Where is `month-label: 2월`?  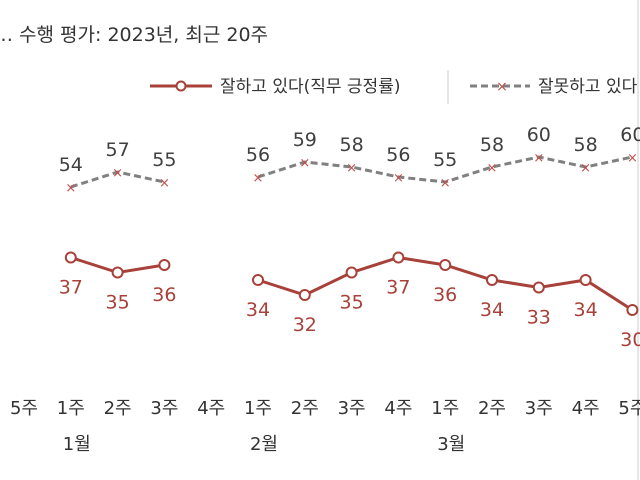
month-label: 2월 is located at coordinates (264, 444).